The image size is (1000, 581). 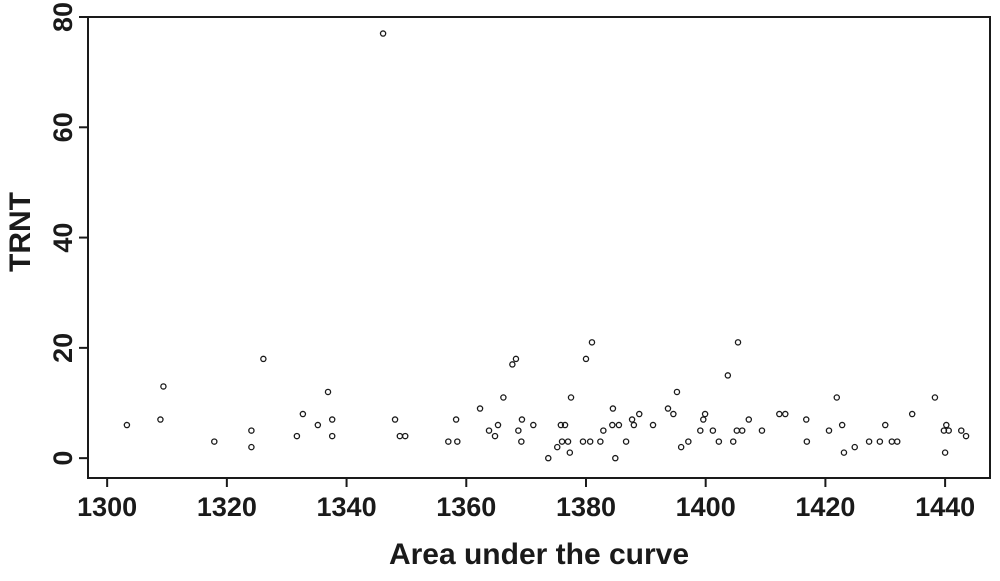 I want to click on y-tick-label: 0, so click(x=63, y=458).